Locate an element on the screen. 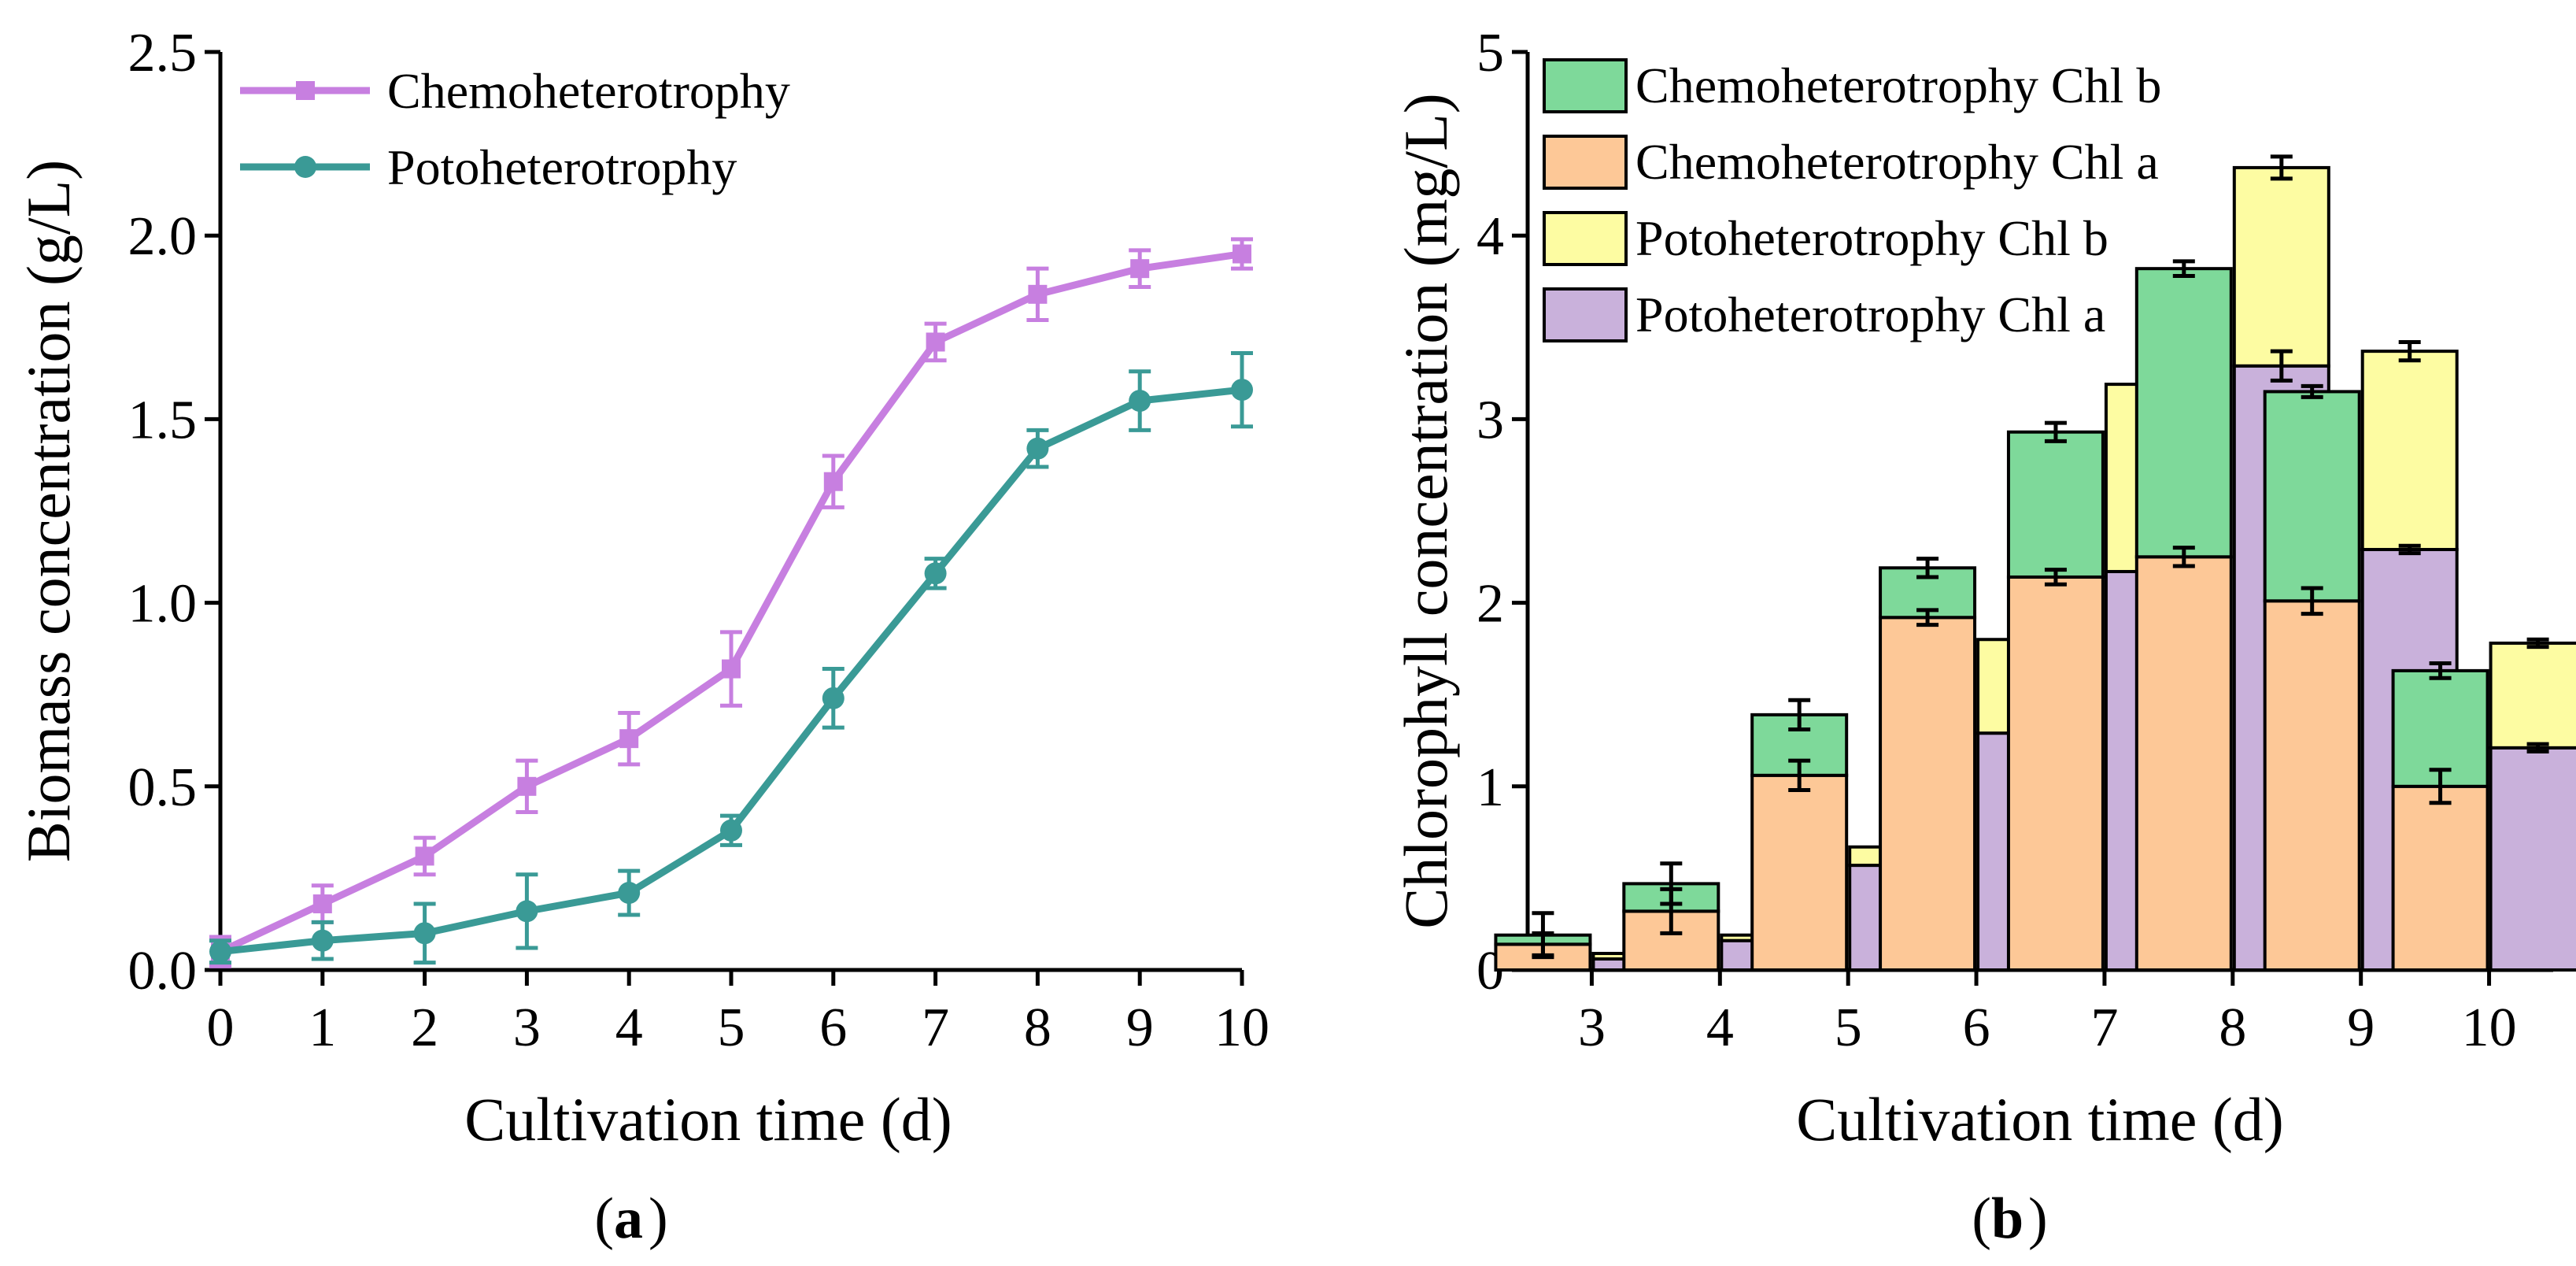 This screenshot has height=1266, width=2576. panel-a-x-tick-label: 1 is located at coordinates (322, 1028).